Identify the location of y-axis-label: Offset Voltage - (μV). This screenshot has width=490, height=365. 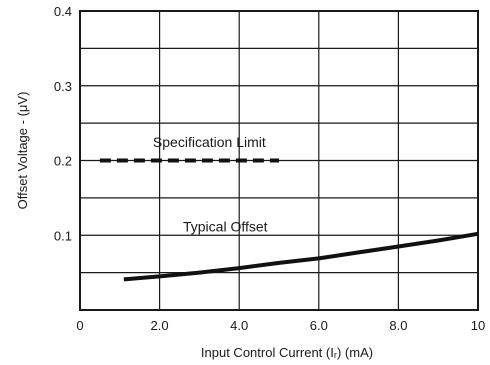
(22, 151).